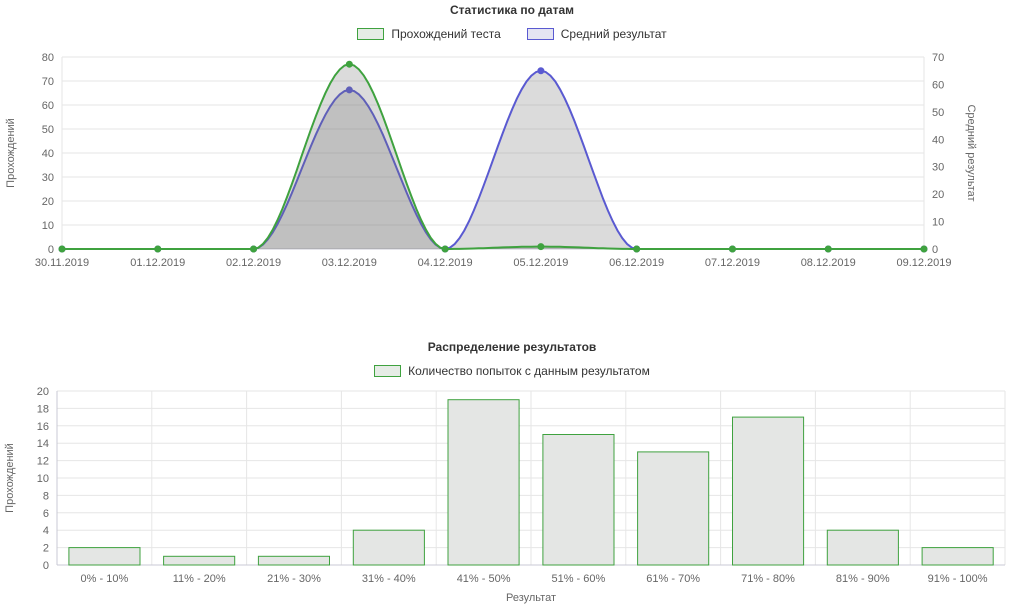  Describe the element at coordinates (540, 34) in the screenshot. I see `blue-series-swatch-icon` at that location.